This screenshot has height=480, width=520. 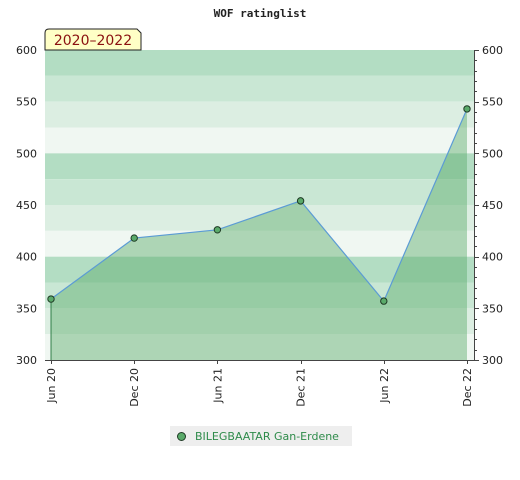 I want to click on y-tick-label-right: 600, so click(x=492, y=50).